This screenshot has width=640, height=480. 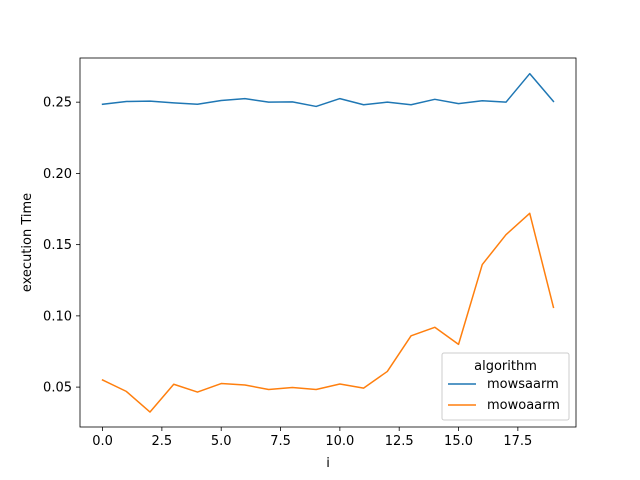 I want to click on series-line-mowsaarm, so click(x=328, y=90).